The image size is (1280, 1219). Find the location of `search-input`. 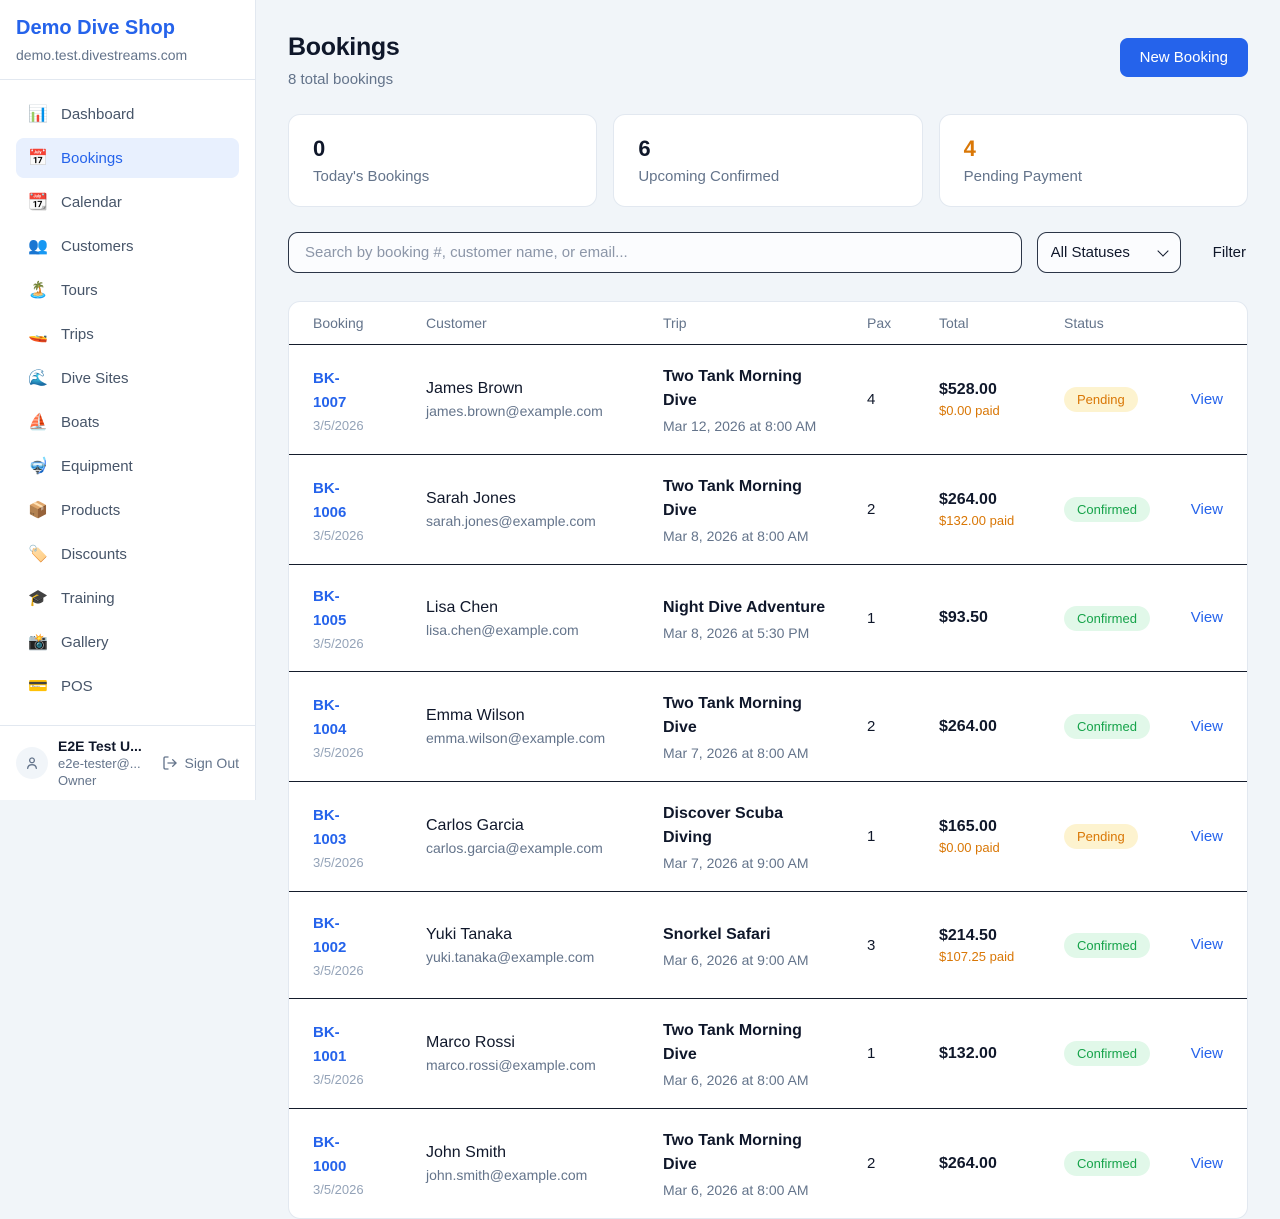

search-input is located at coordinates (655, 252).